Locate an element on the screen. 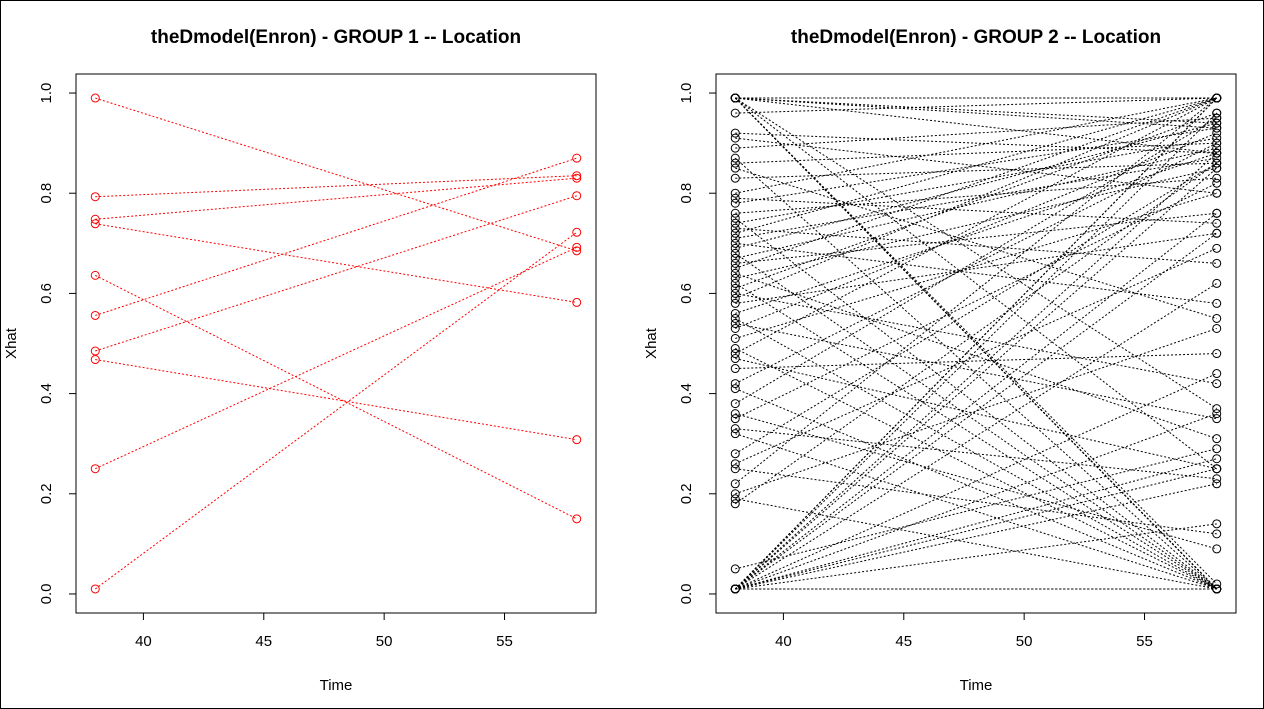  x-tick-label: 40 is located at coordinates (143, 641).